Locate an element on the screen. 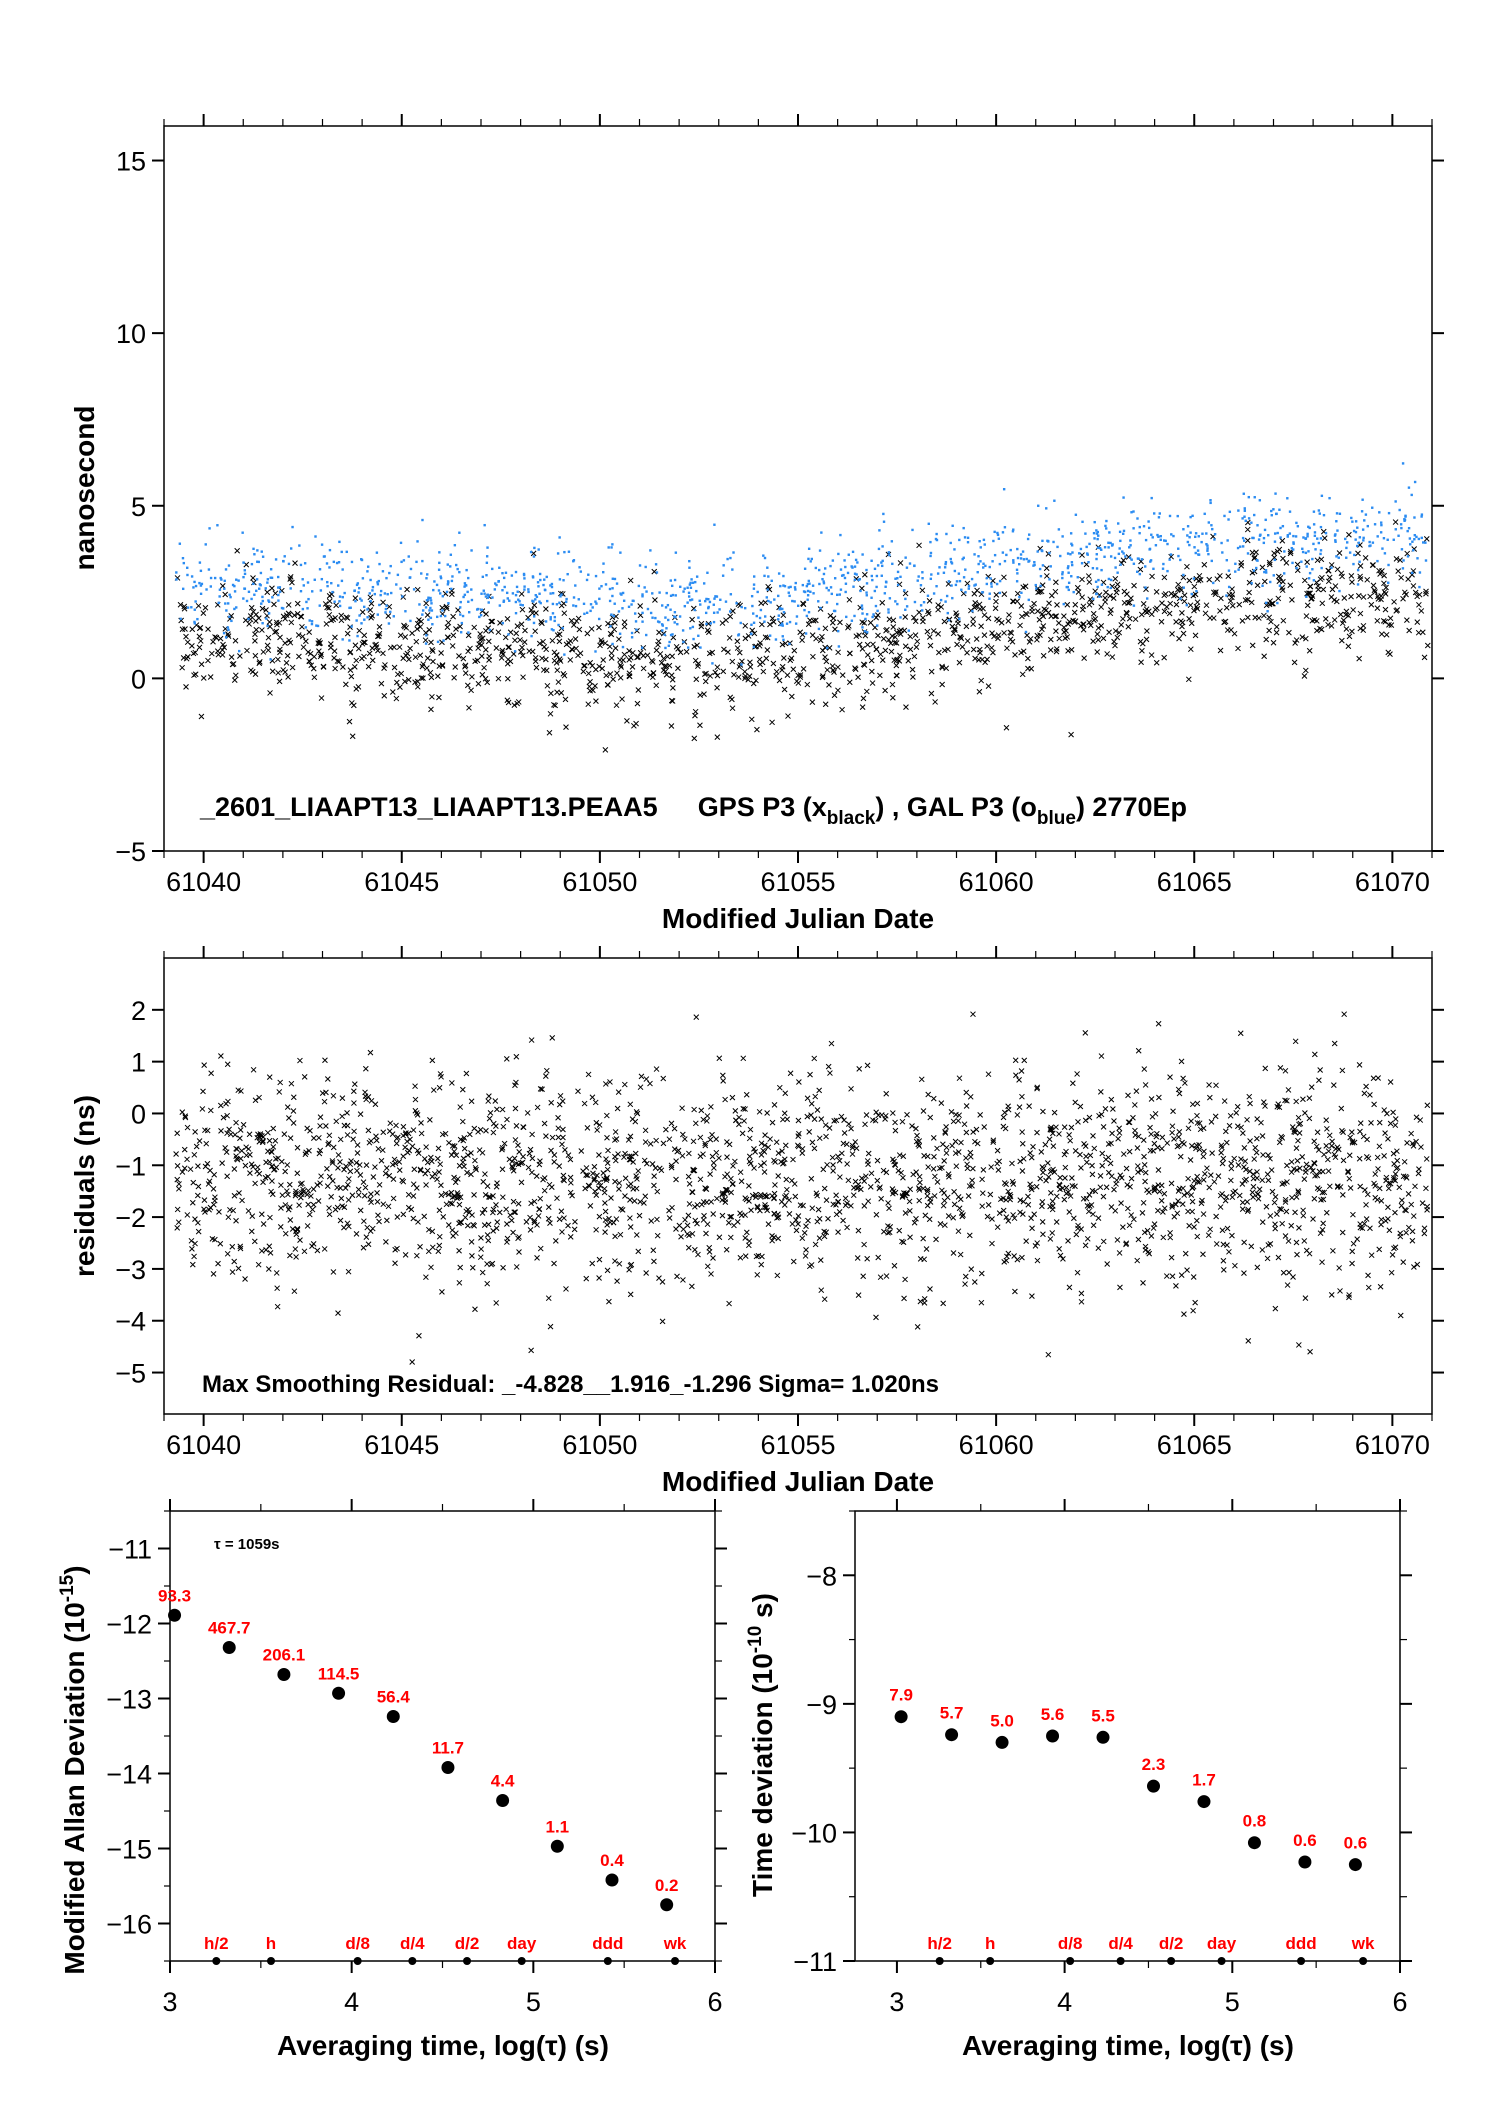 Image resolution: width=1488 pixels, height=2105 pixels. top-x-tick-label: 61060 is located at coordinates (996, 882).